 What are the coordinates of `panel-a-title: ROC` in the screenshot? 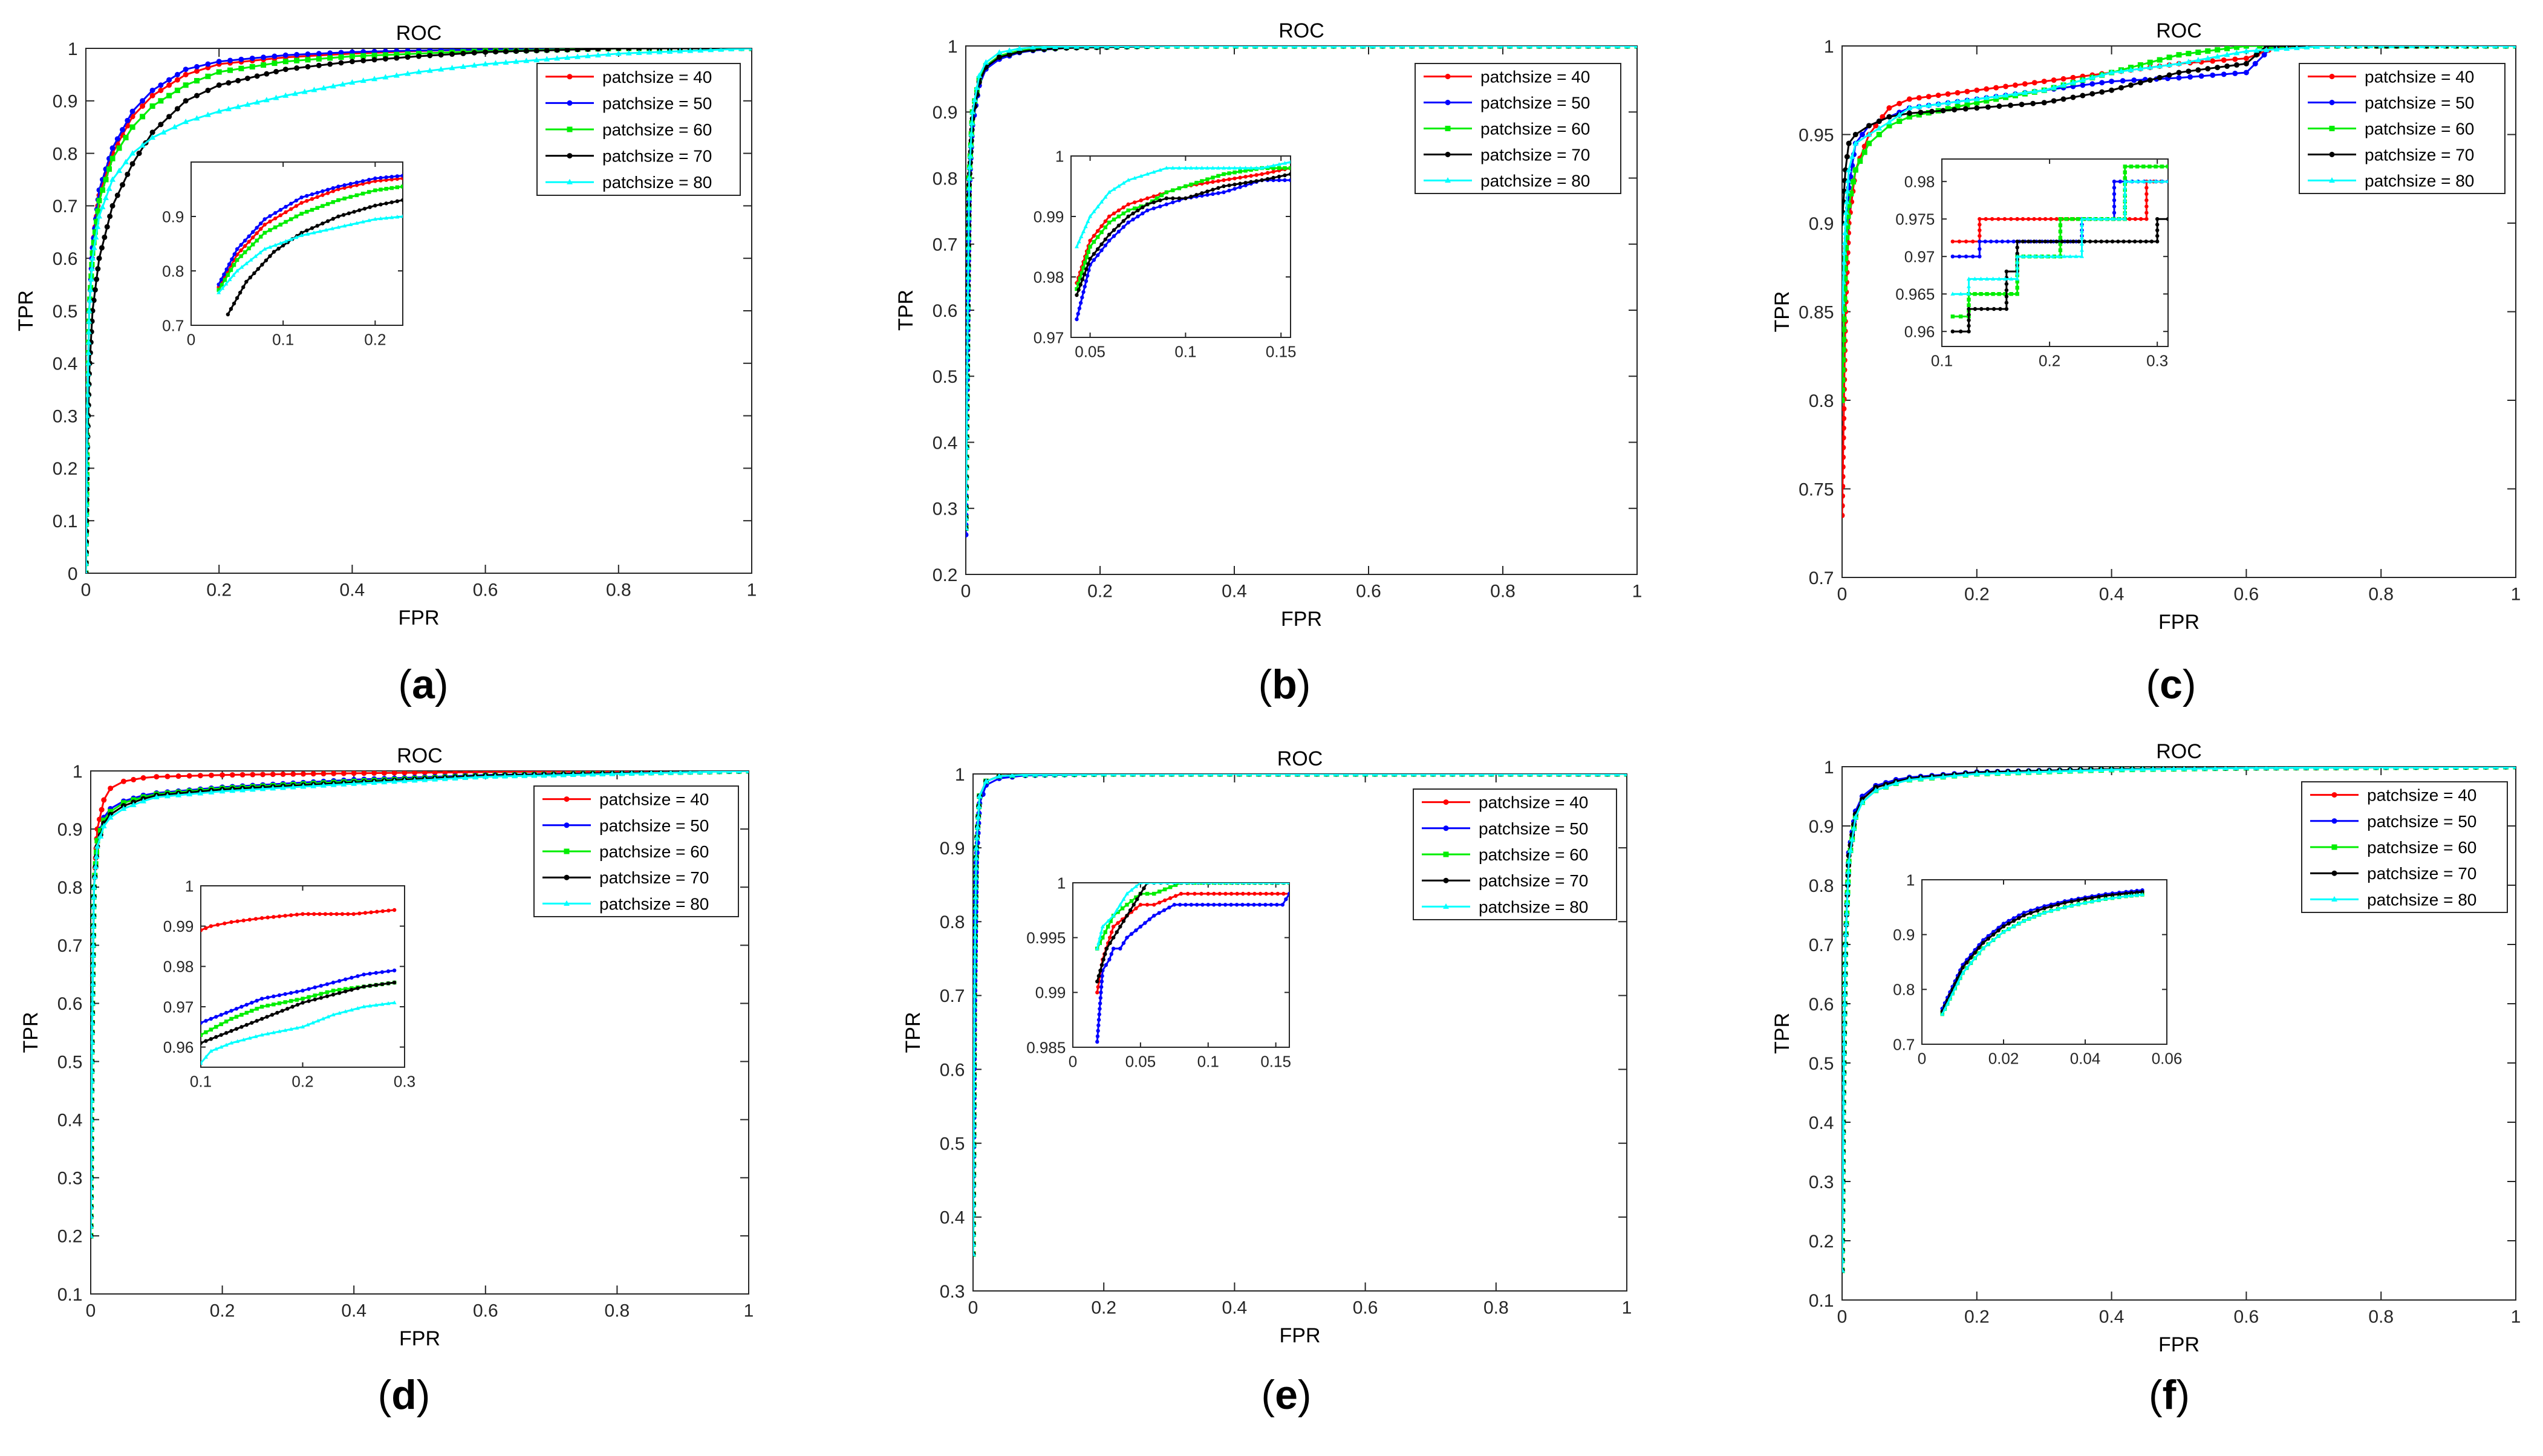 It's located at (419, 33).